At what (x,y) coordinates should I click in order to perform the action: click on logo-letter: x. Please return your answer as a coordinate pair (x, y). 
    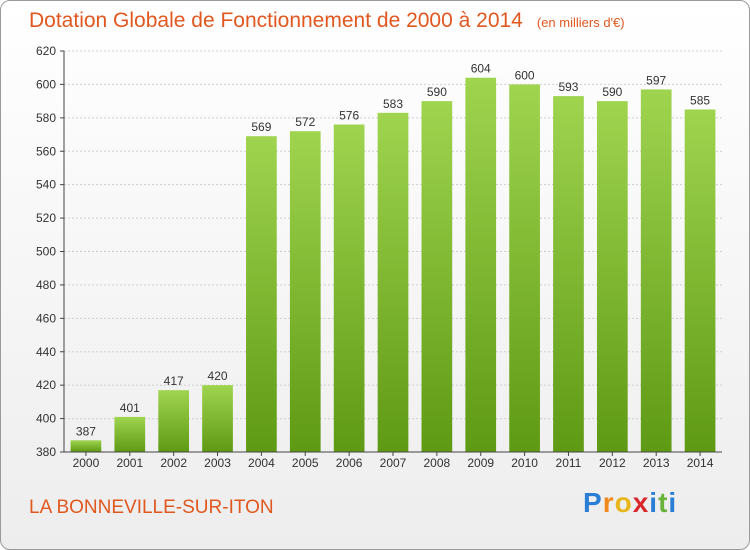
    Looking at the image, I should click on (641, 502).